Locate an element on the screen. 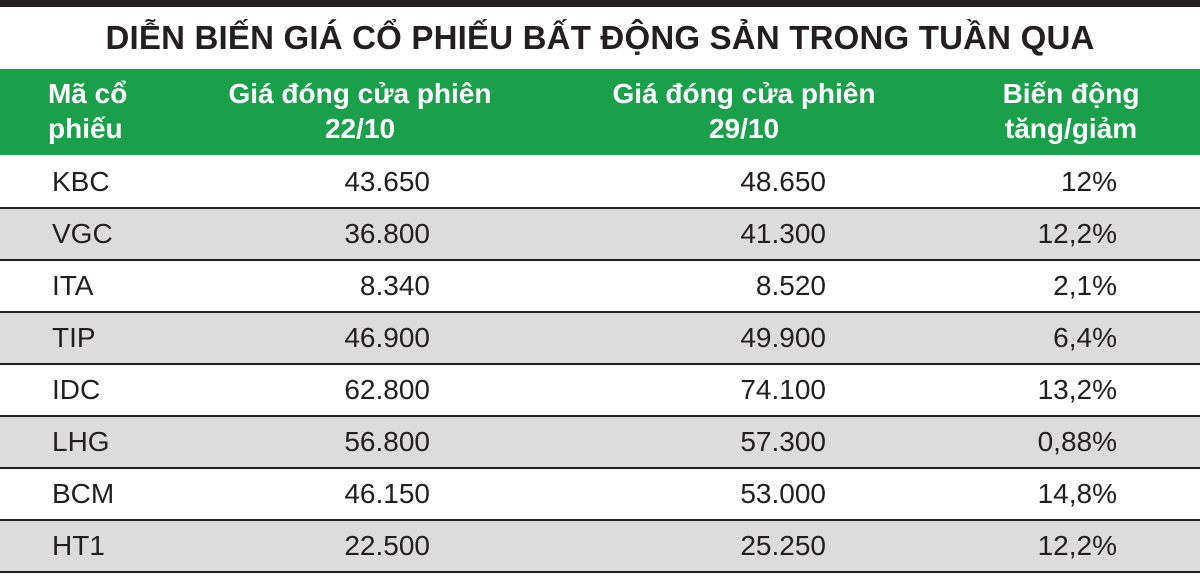  cell-price-2910: 53.000 is located at coordinates (783, 493).